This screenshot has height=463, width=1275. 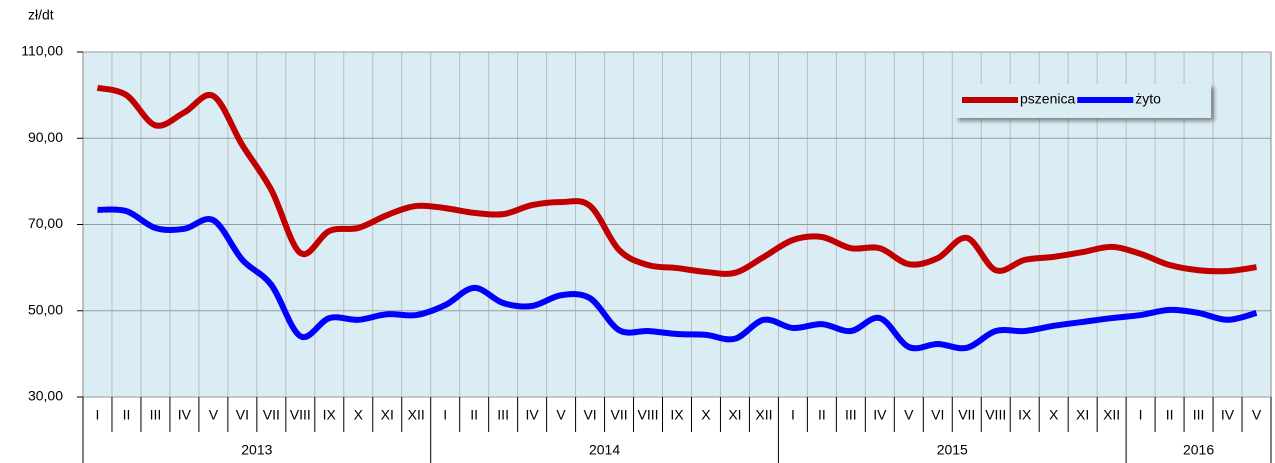 I want to click on legend-label: żyto, so click(x=1148, y=99).